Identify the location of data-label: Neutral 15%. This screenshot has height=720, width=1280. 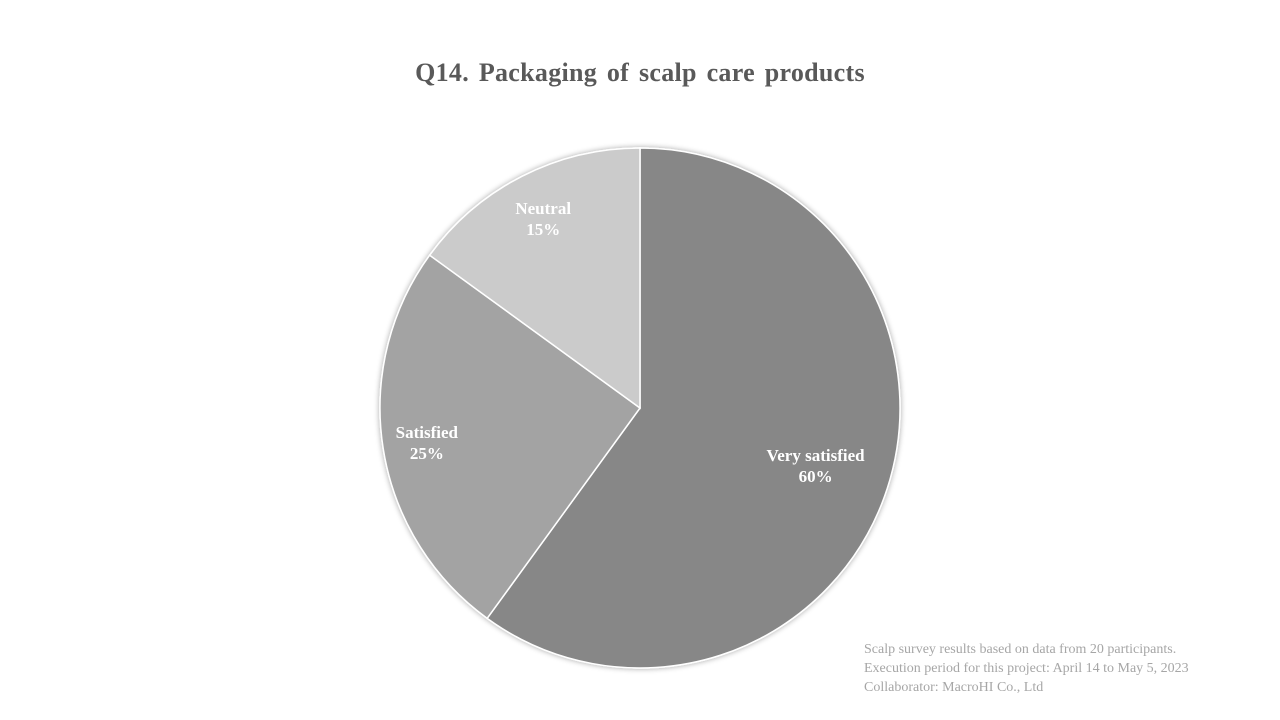
(543, 219).